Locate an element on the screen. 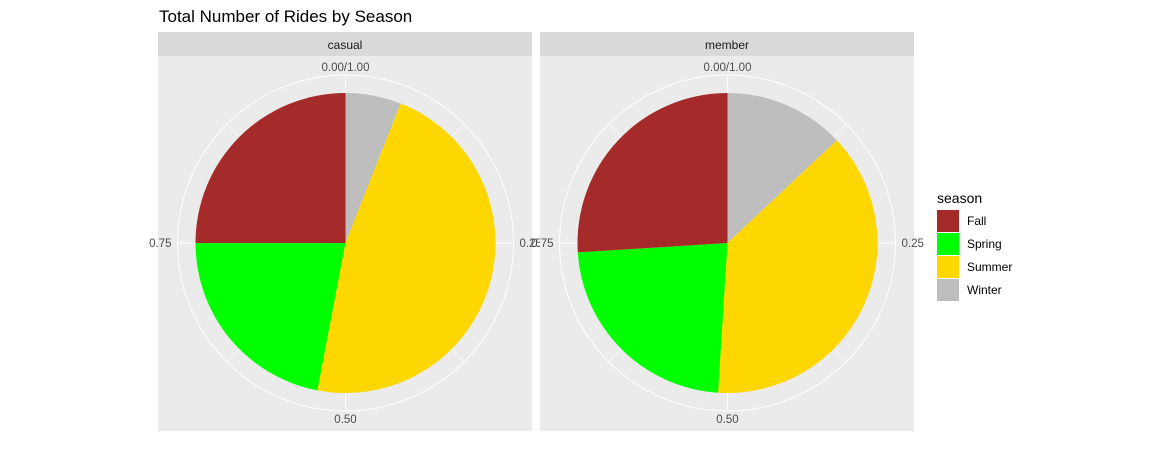 Image resolution: width=1159 pixels, height=466 pixels. legend-label: Winter is located at coordinates (984, 290).